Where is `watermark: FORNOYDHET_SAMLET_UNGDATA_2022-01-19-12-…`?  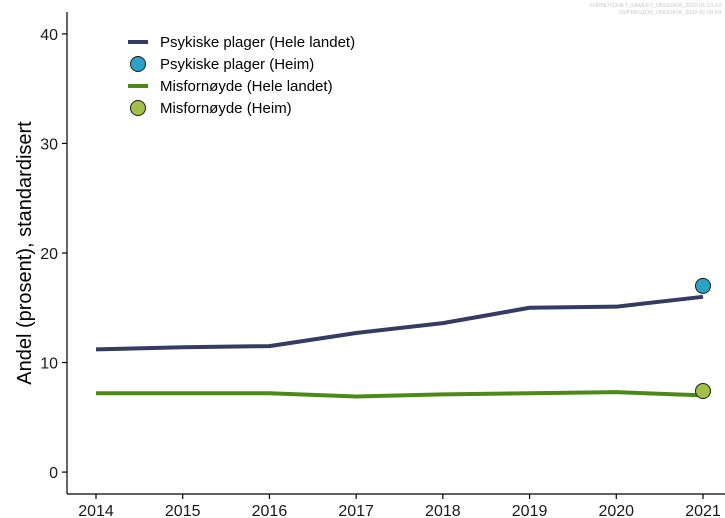
watermark: FORNOYDHET_SAMLET_UNGDATA_2022-01-19-12-… is located at coordinates (656, 10).